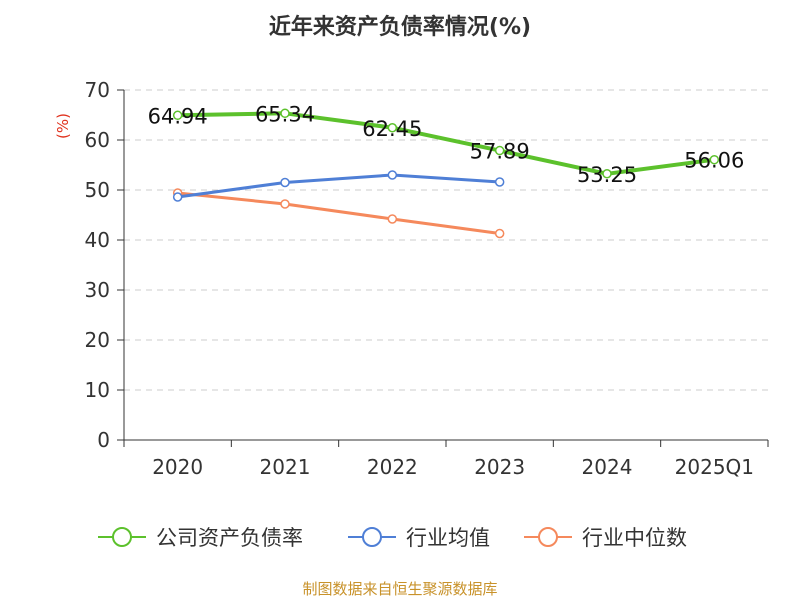  Describe the element at coordinates (97, 240) in the screenshot. I see `y-tick-label: 40` at that location.